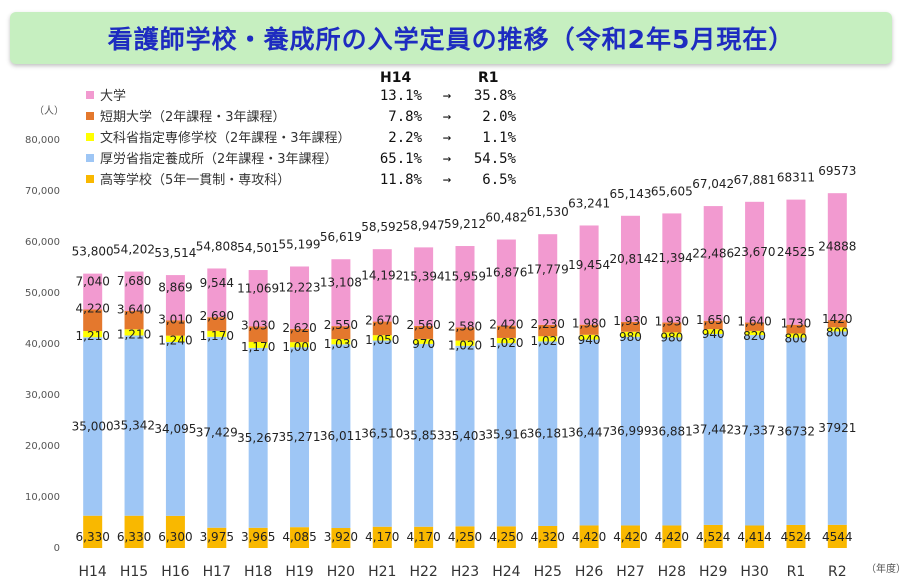  What do you see at coordinates (548, 434) in the screenshot?
I see `data-label: 36,181` at bounding box center [548, 434].